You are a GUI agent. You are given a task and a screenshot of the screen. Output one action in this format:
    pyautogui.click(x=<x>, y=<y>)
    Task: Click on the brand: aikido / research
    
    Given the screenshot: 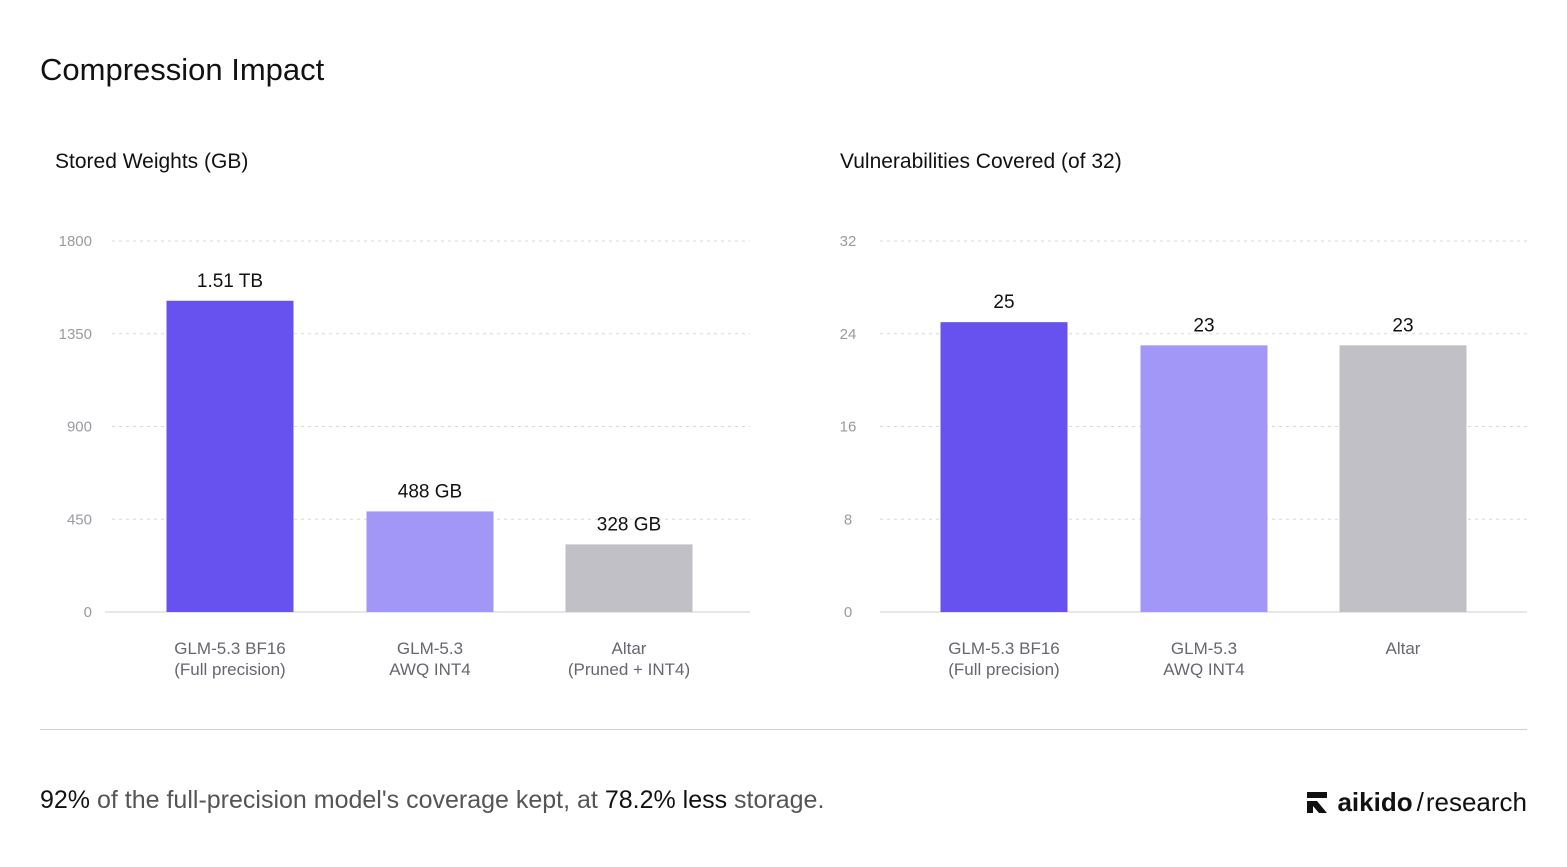 What is the action you would take?
    pyautogui.click(x=1416, y=802)
    